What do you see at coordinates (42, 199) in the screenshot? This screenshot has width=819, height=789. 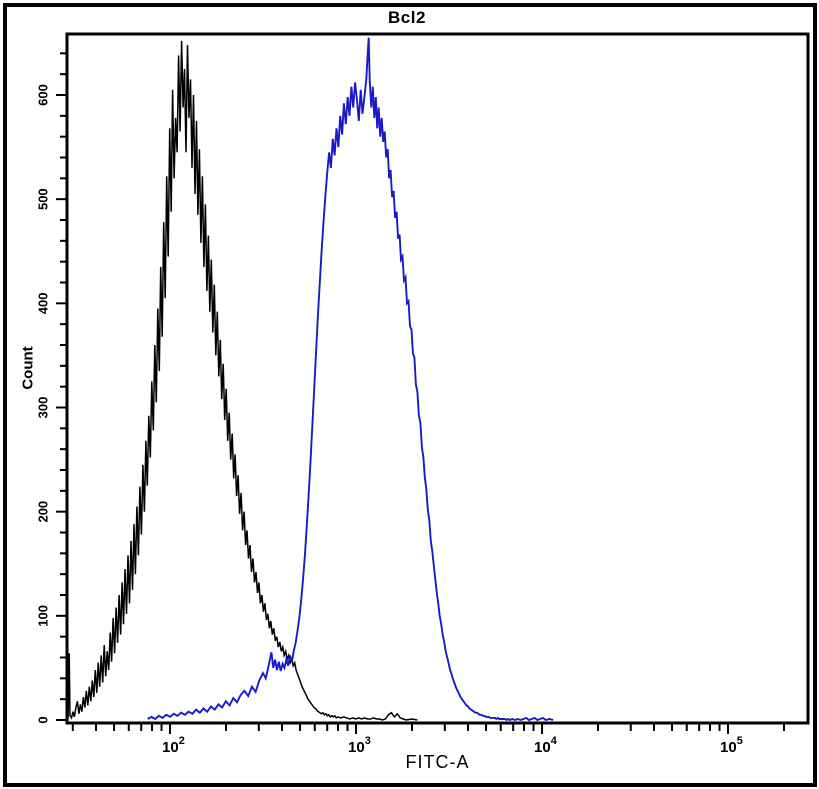 I see `y-tick-label: 500` at bounding box center [42, 199].